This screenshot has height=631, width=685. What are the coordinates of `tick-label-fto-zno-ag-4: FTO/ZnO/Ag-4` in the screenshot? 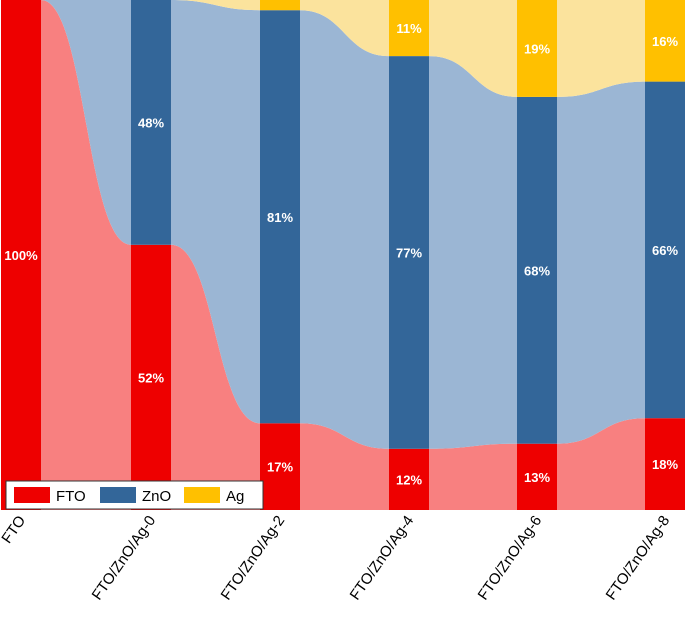 It's located at (382, 558).